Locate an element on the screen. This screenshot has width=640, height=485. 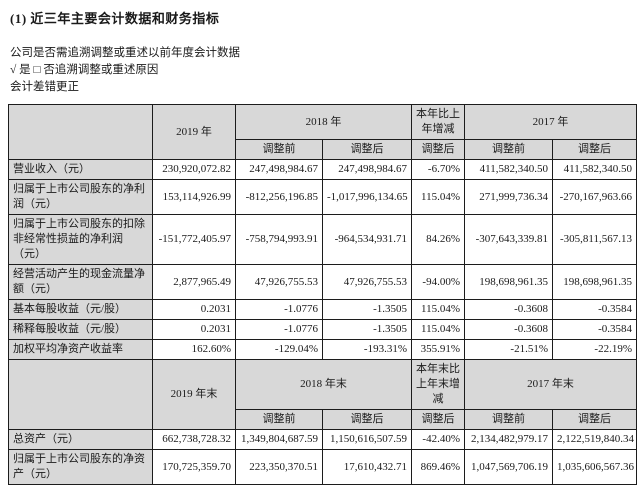
header-row-years: 2019 年末 2018 年末 本年末比上年末增减 2017 年末 is located at coordinates (322, 394).